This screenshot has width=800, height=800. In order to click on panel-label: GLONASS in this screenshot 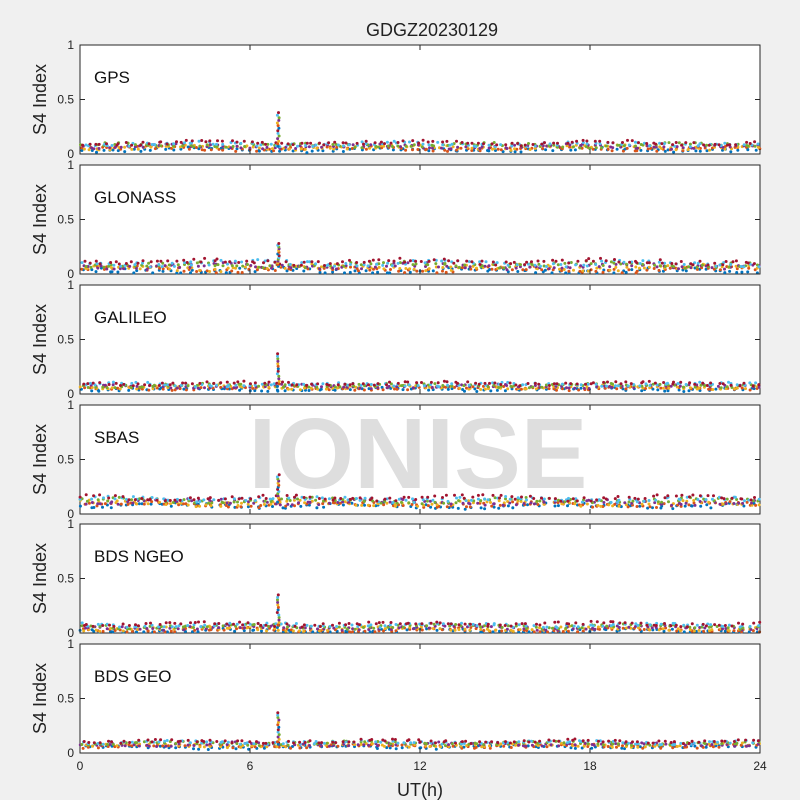, I will do `click(135, 197)`.